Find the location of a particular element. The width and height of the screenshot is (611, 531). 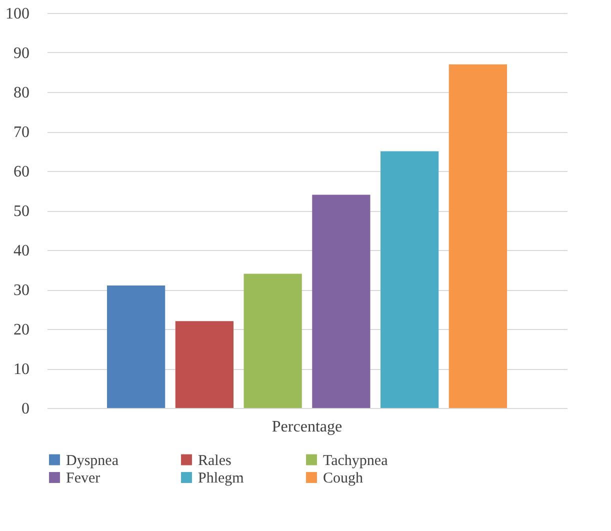

legend-label: Tachypnea is located at coordinates (355, 460).